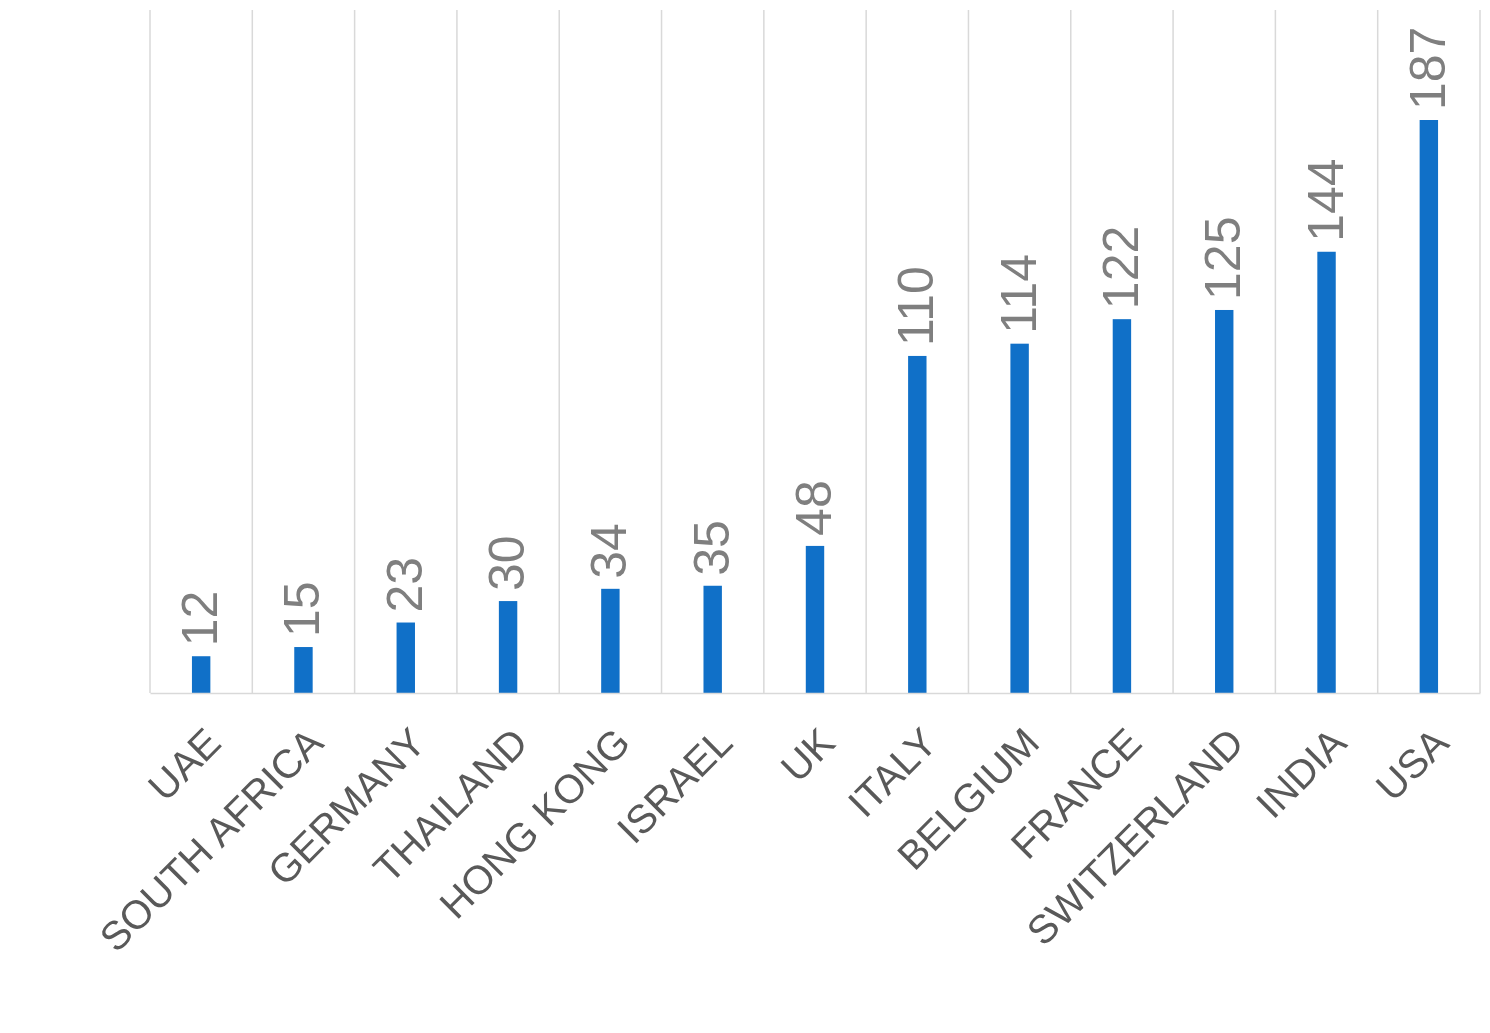  What do you see at coordinates (1427, 68) in the screenshot?
I see `data-label: 187` at bounding box center [1427, 68].